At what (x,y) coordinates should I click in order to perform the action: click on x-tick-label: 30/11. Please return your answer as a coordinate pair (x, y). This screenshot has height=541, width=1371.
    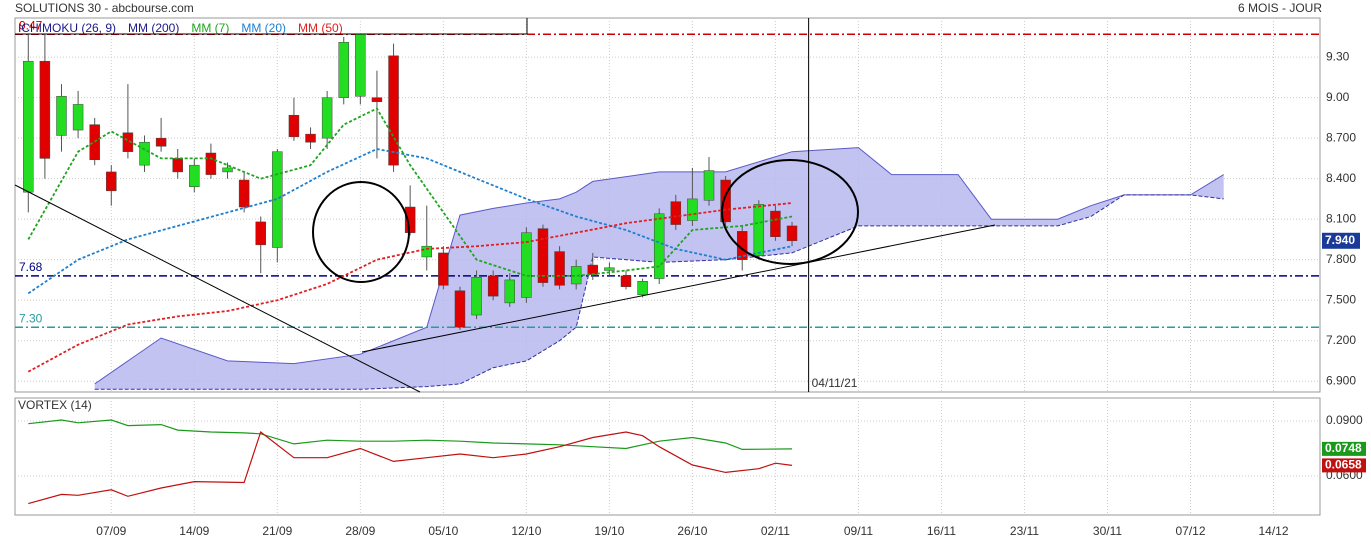
    Looking at the image, I should click on (1107, 531).